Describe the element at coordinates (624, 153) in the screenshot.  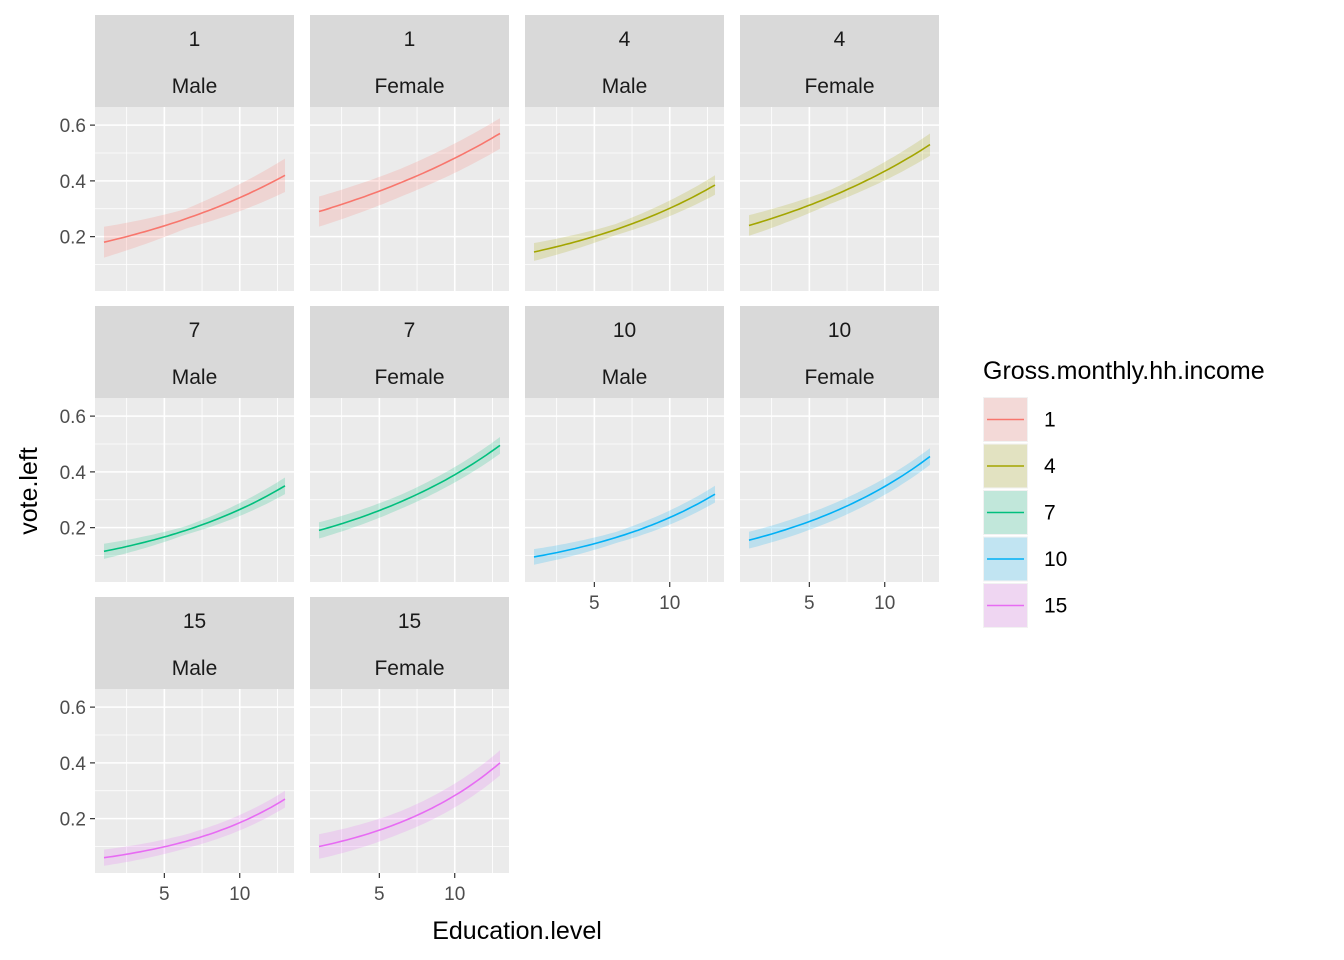
I see `facet-panel: 4 Male` at that location.